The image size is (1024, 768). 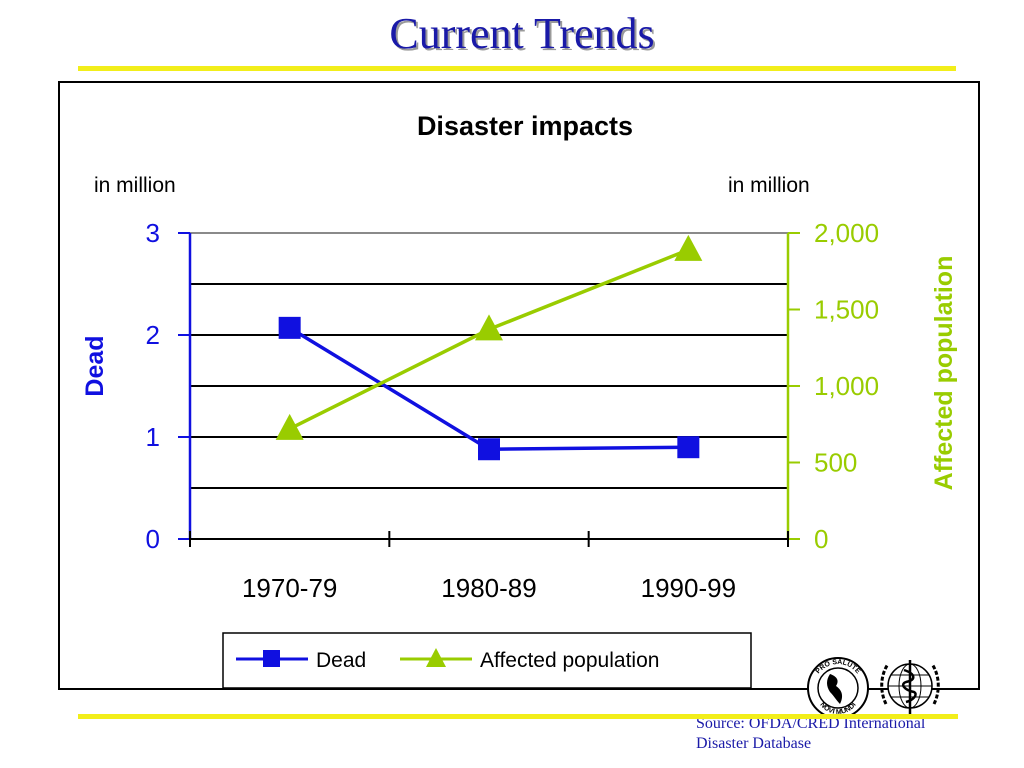 What do you see at coordinates (910, 687) in the screenshot?
I see `who-logo` at bounding box center [910, 687].